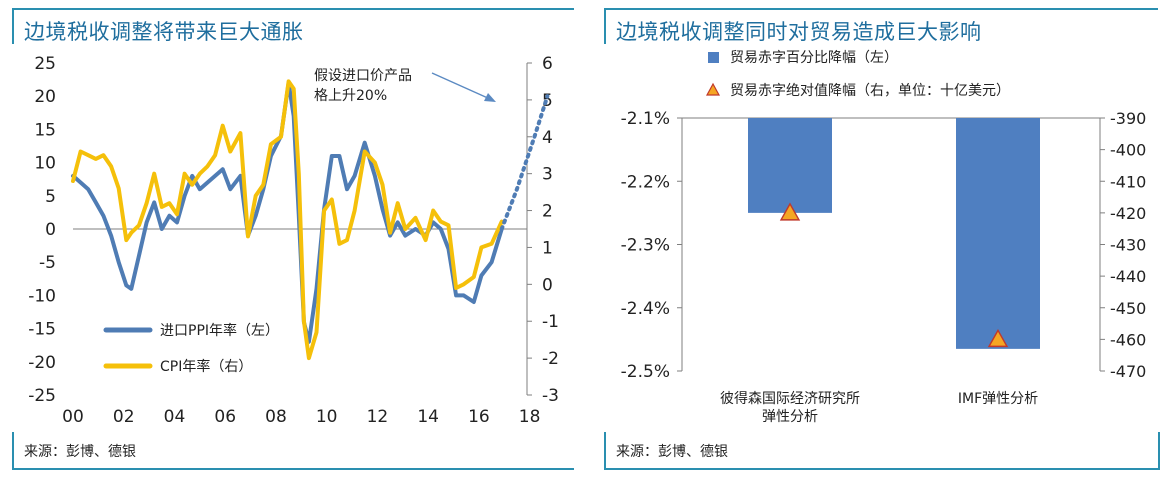 This screenshot has height=478, width=1168. I want to click on right-y-tick-label: 1, so click(547, 248).